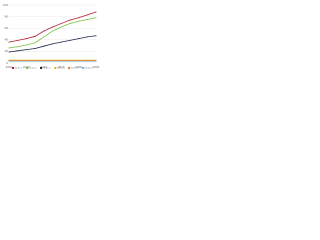 The width and height of the screenshot is (320, 240). I want to click on x-tick-label: 2010, so click(9, 67).